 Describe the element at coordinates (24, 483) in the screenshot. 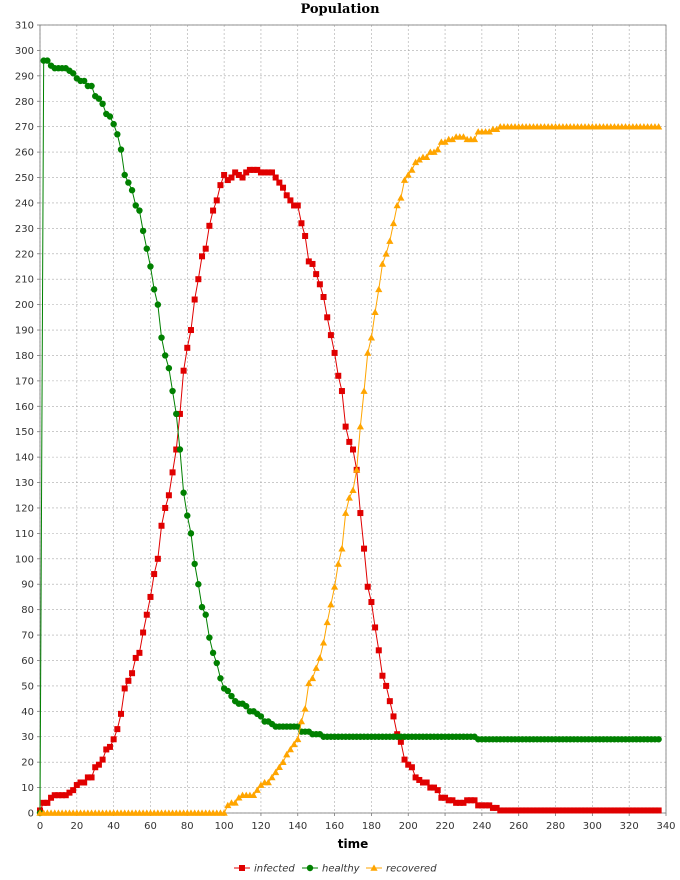

I see `y-tick-label: 130` at that location.